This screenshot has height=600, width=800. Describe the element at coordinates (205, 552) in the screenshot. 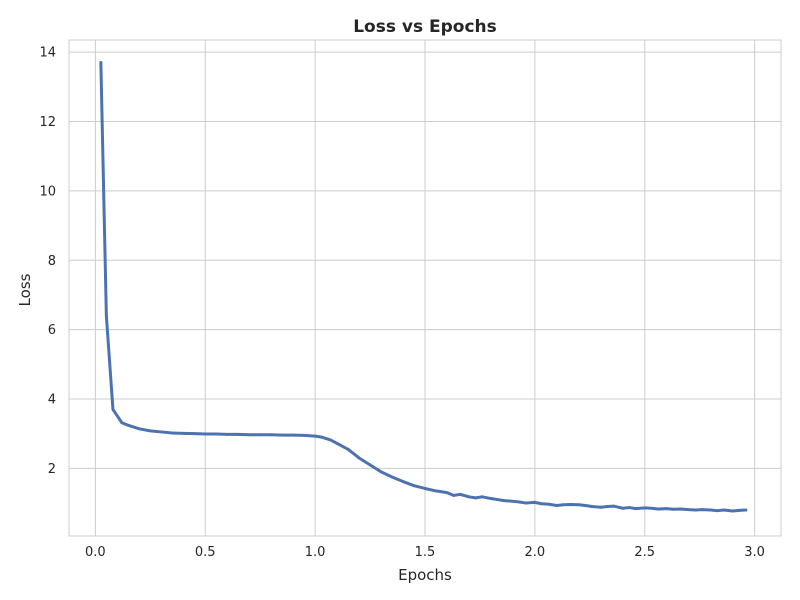

I see `x-tick-label: 0.5` at that location.